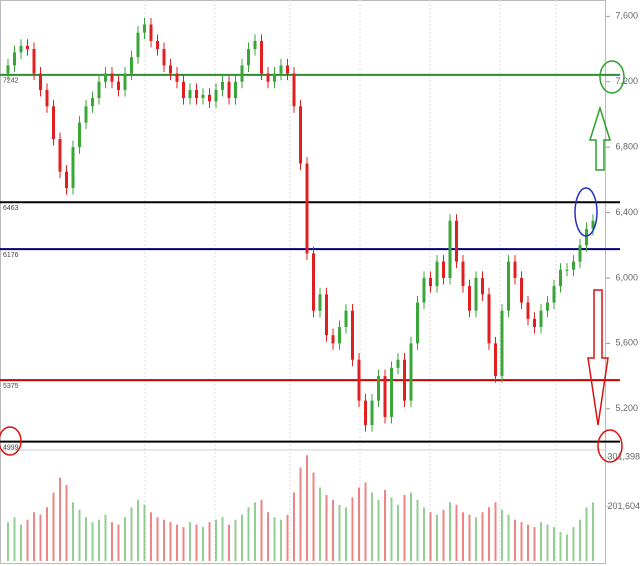 Image resolution: width=642 pixels, height=566 pixels. What do you see at coordinates (626, 81) in the screenshot?
I see `y-tick-label: 7,200` at bounding box center [626, 81].